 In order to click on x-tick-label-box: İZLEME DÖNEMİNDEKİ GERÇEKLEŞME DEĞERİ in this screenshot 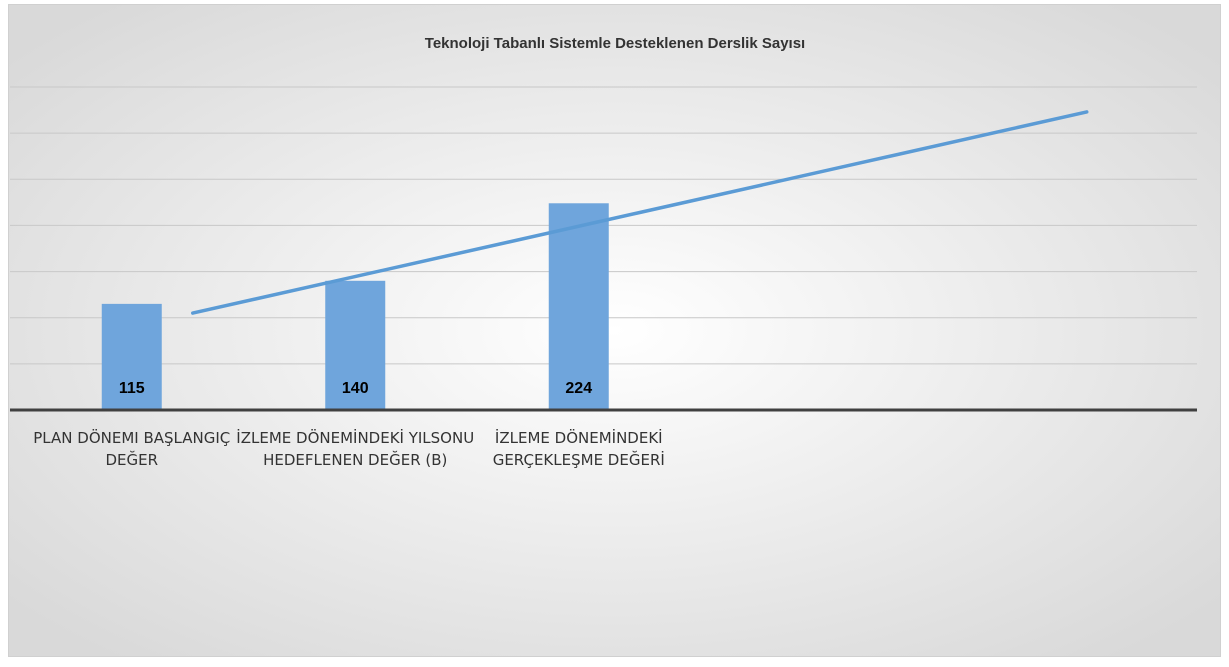, I will do `click(578, 449)`.